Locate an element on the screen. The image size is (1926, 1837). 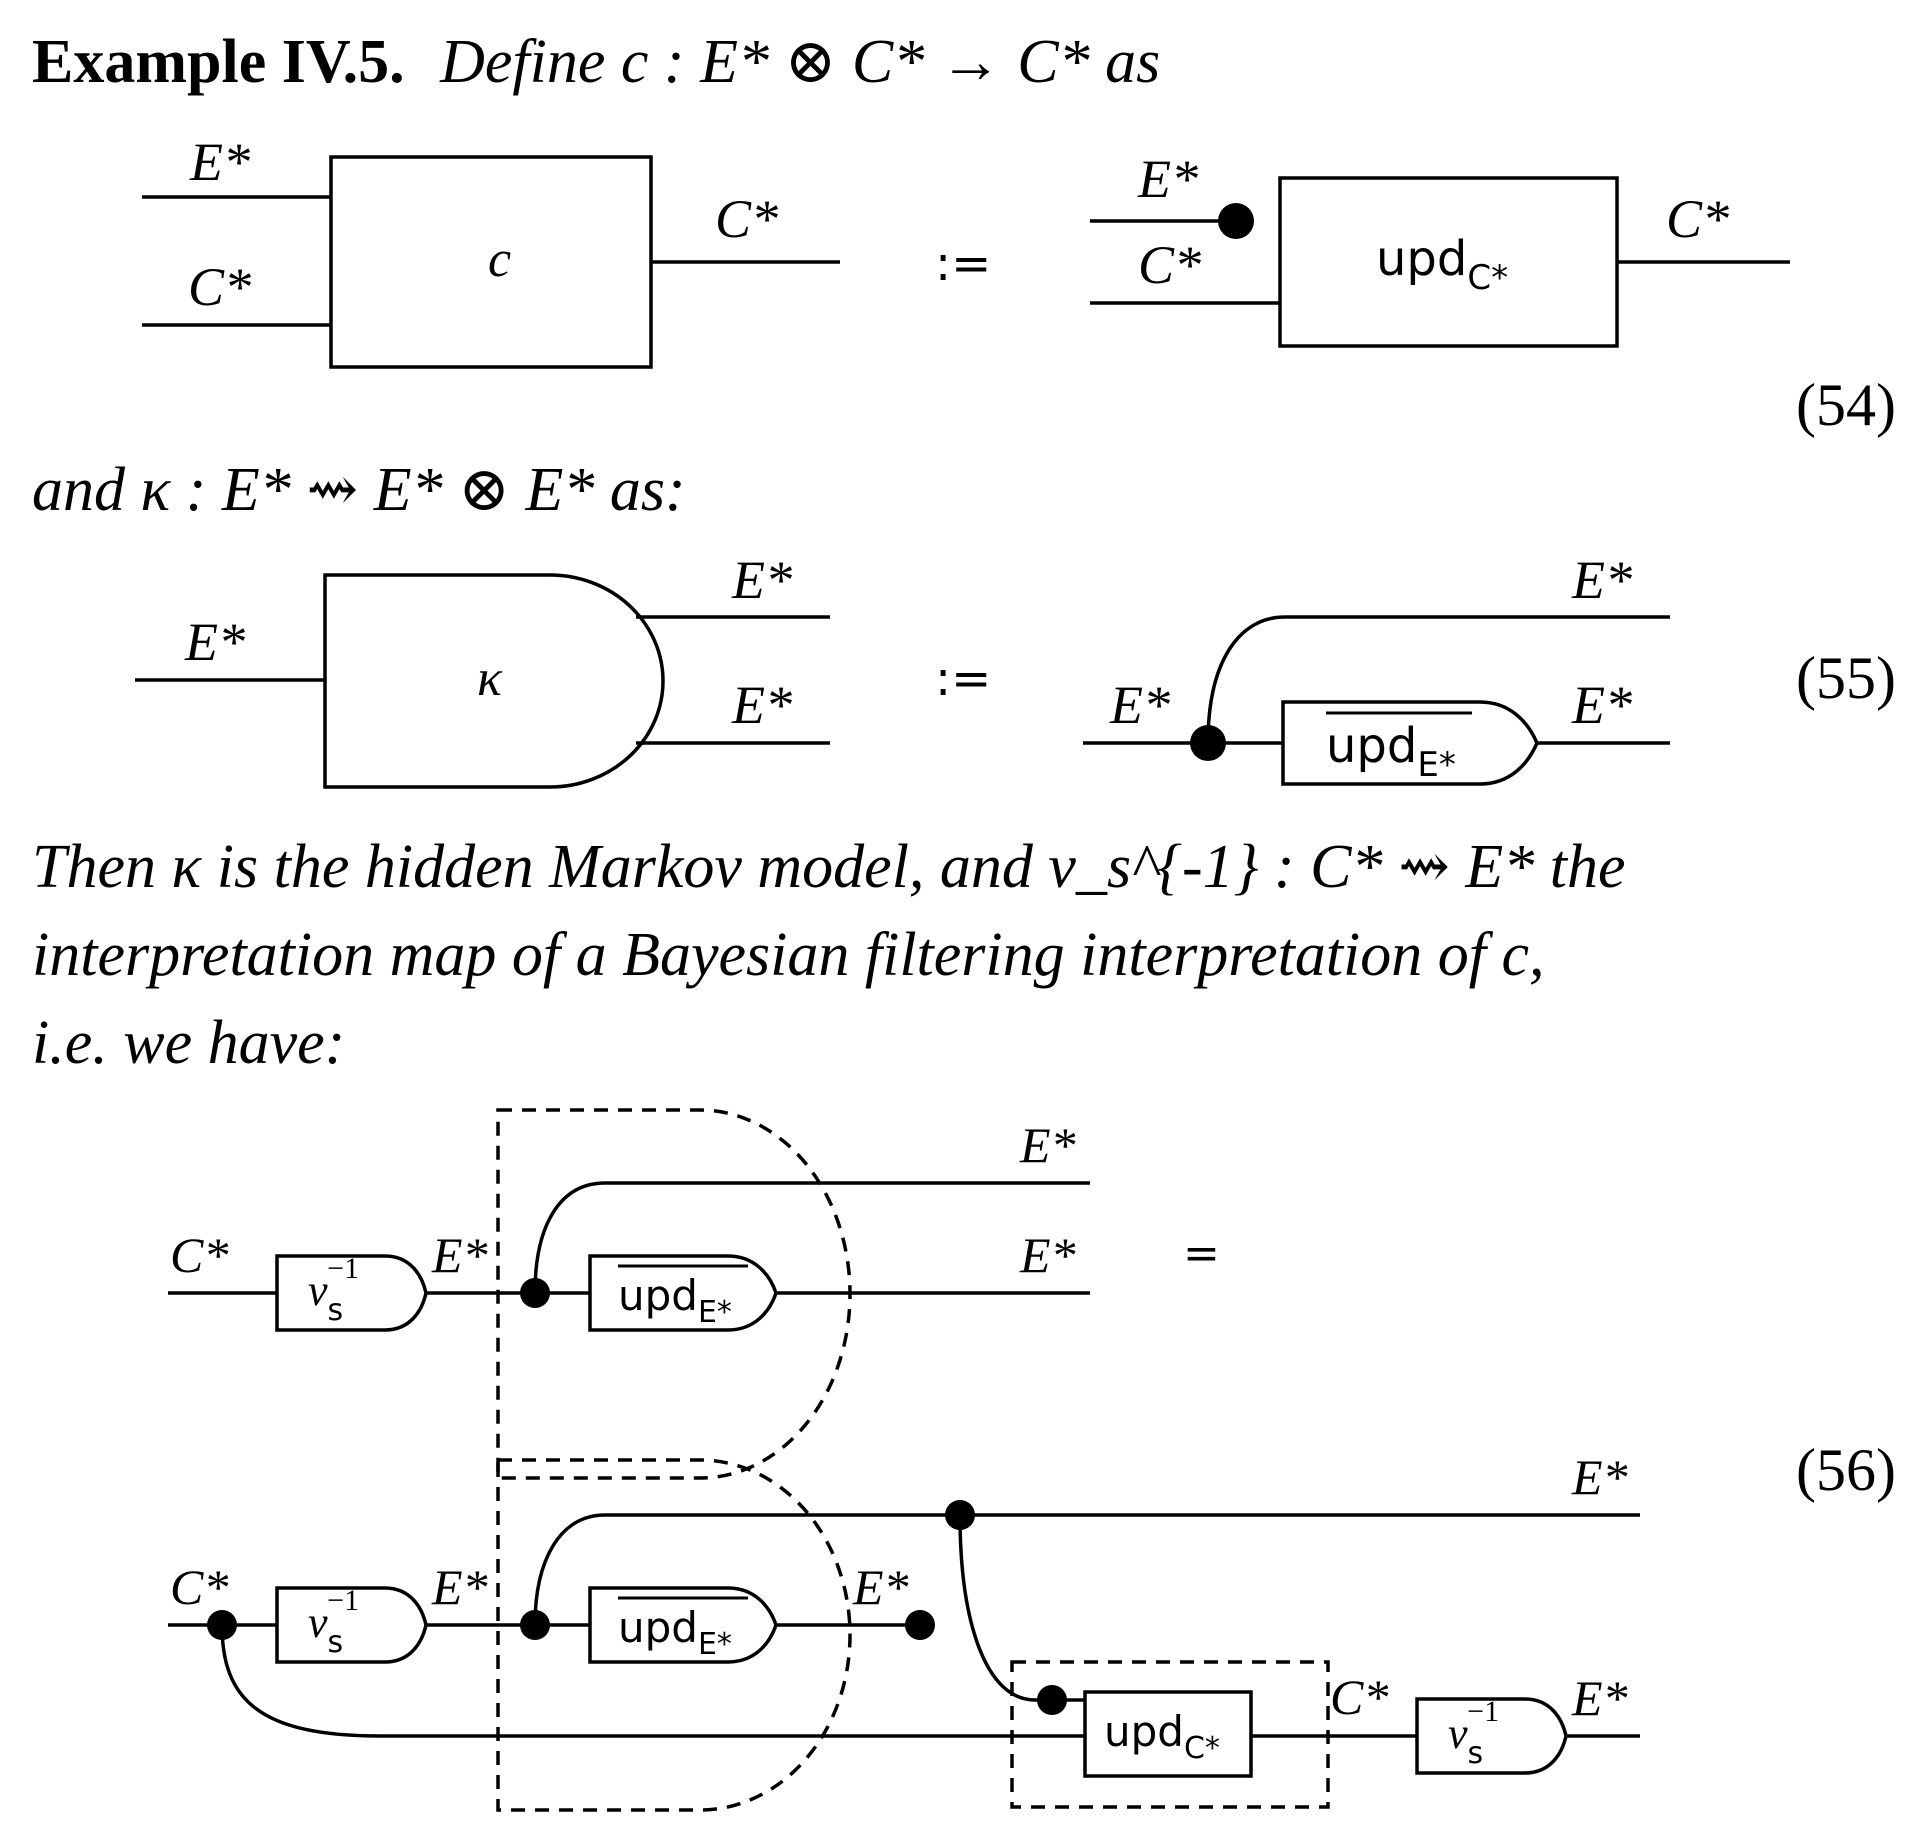
equation-number-56: (56) is located at coordinates (1846, 1470).